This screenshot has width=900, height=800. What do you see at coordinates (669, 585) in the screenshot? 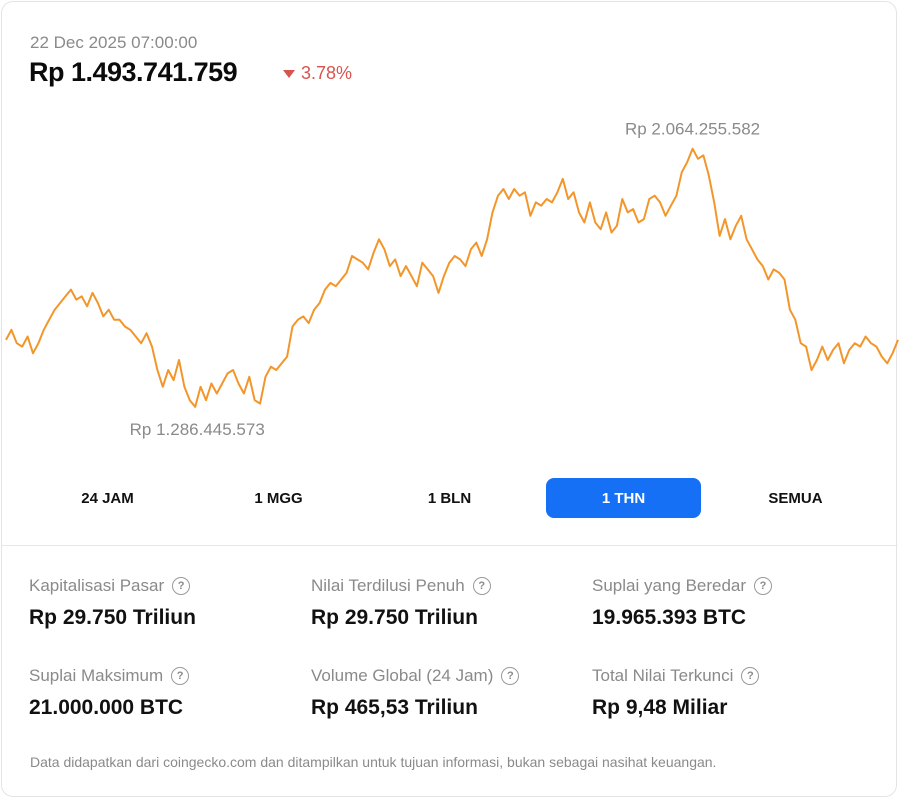
I see `stat-label: Suplai yang Beredar` at bounding box center [669, 585].